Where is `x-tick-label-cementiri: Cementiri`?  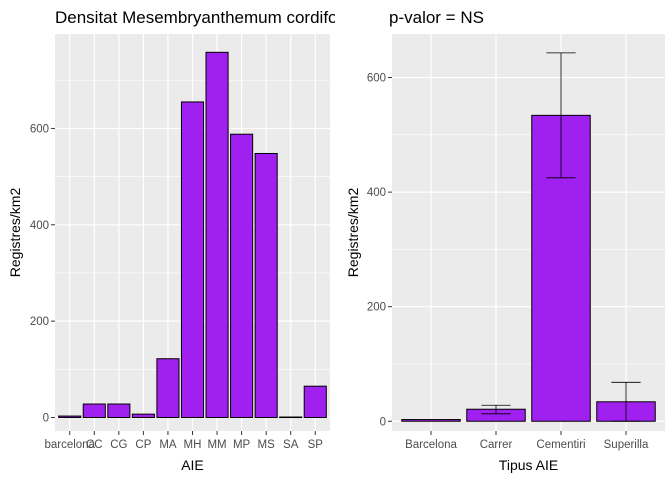
x-tick-label-cementiri: Cementiri is located at coordinates (560, 445).